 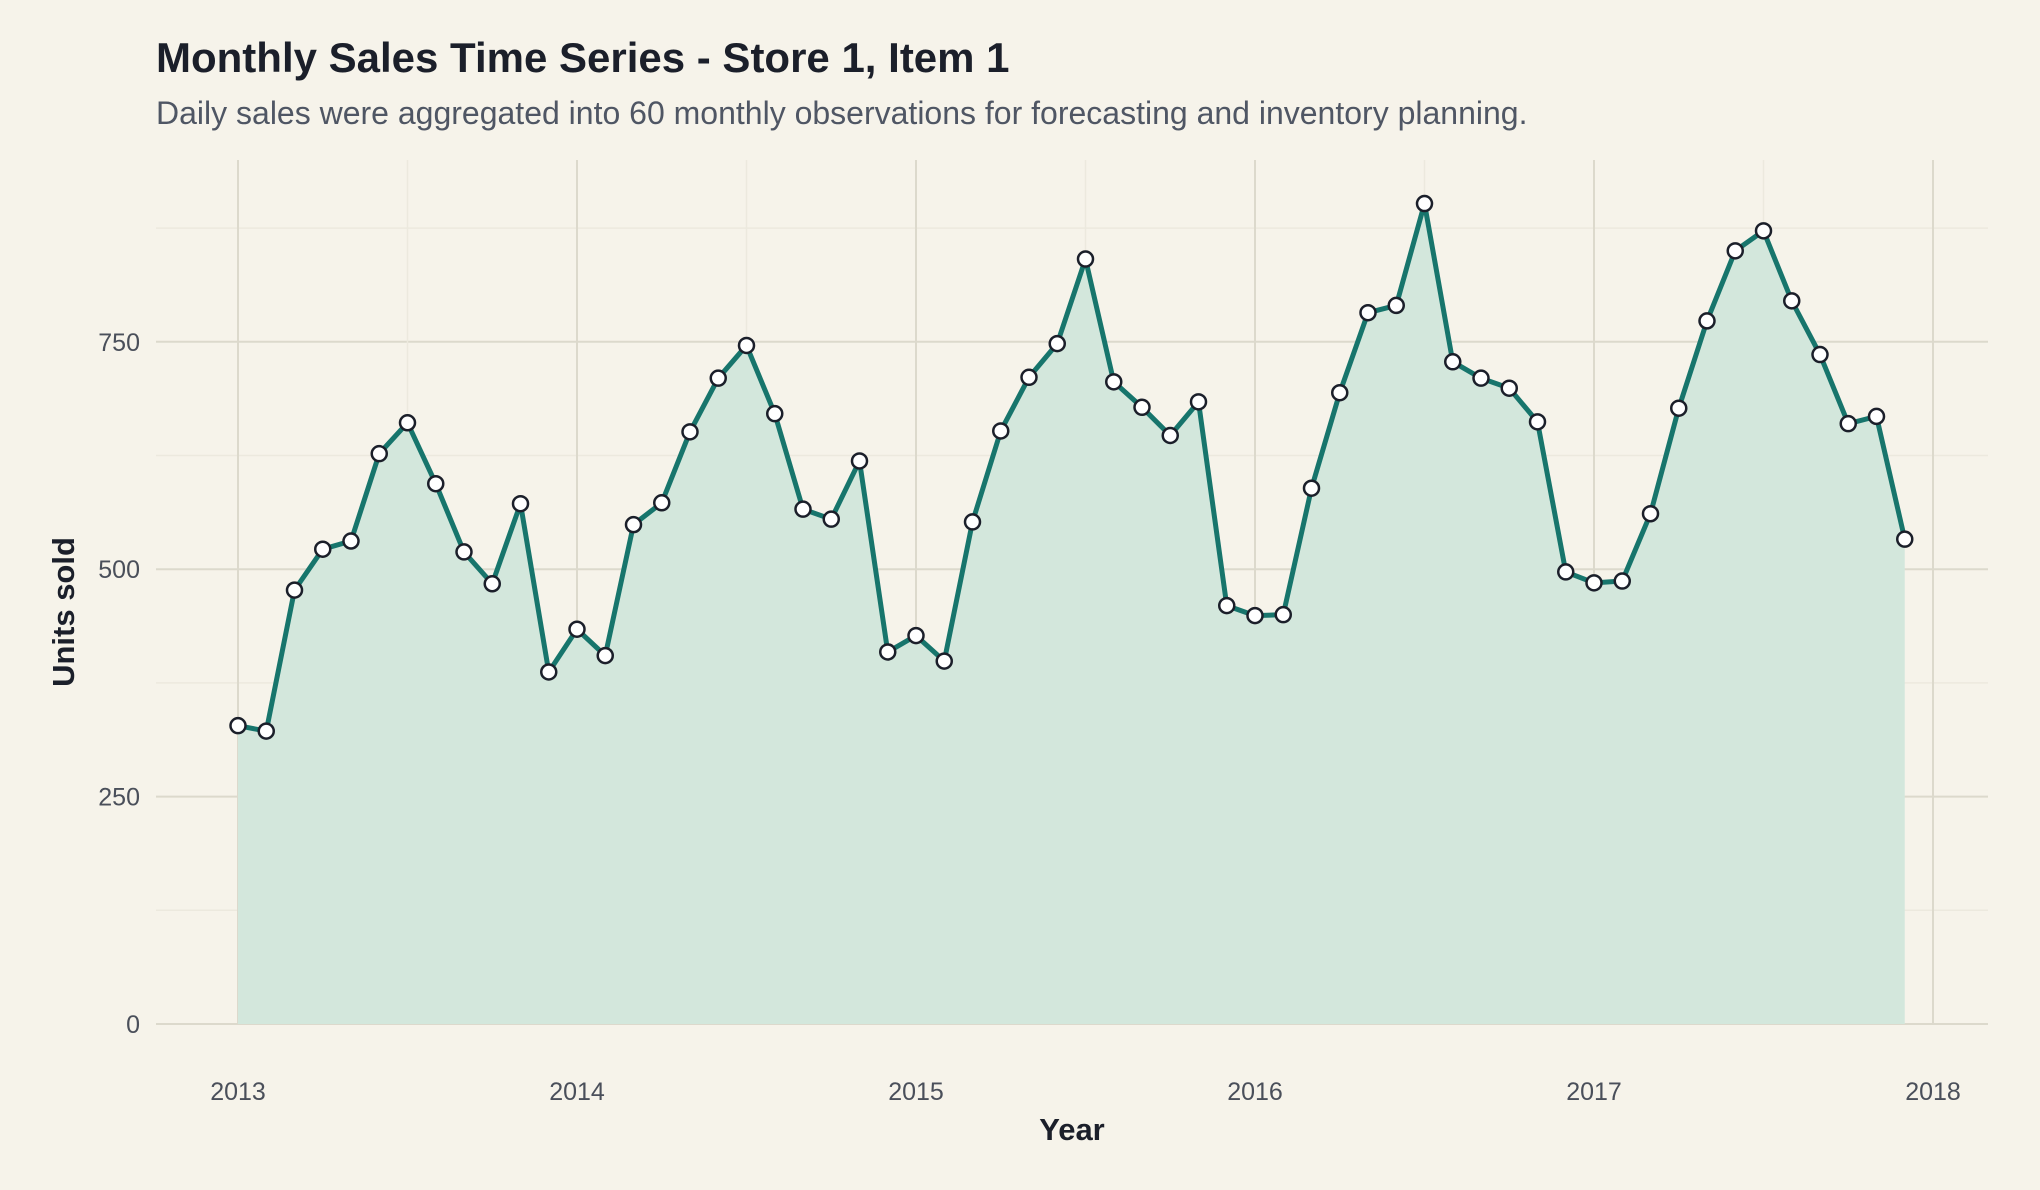 I want to click on y-tick-labels: 0 250 500 750, so click(x=119, y=684).